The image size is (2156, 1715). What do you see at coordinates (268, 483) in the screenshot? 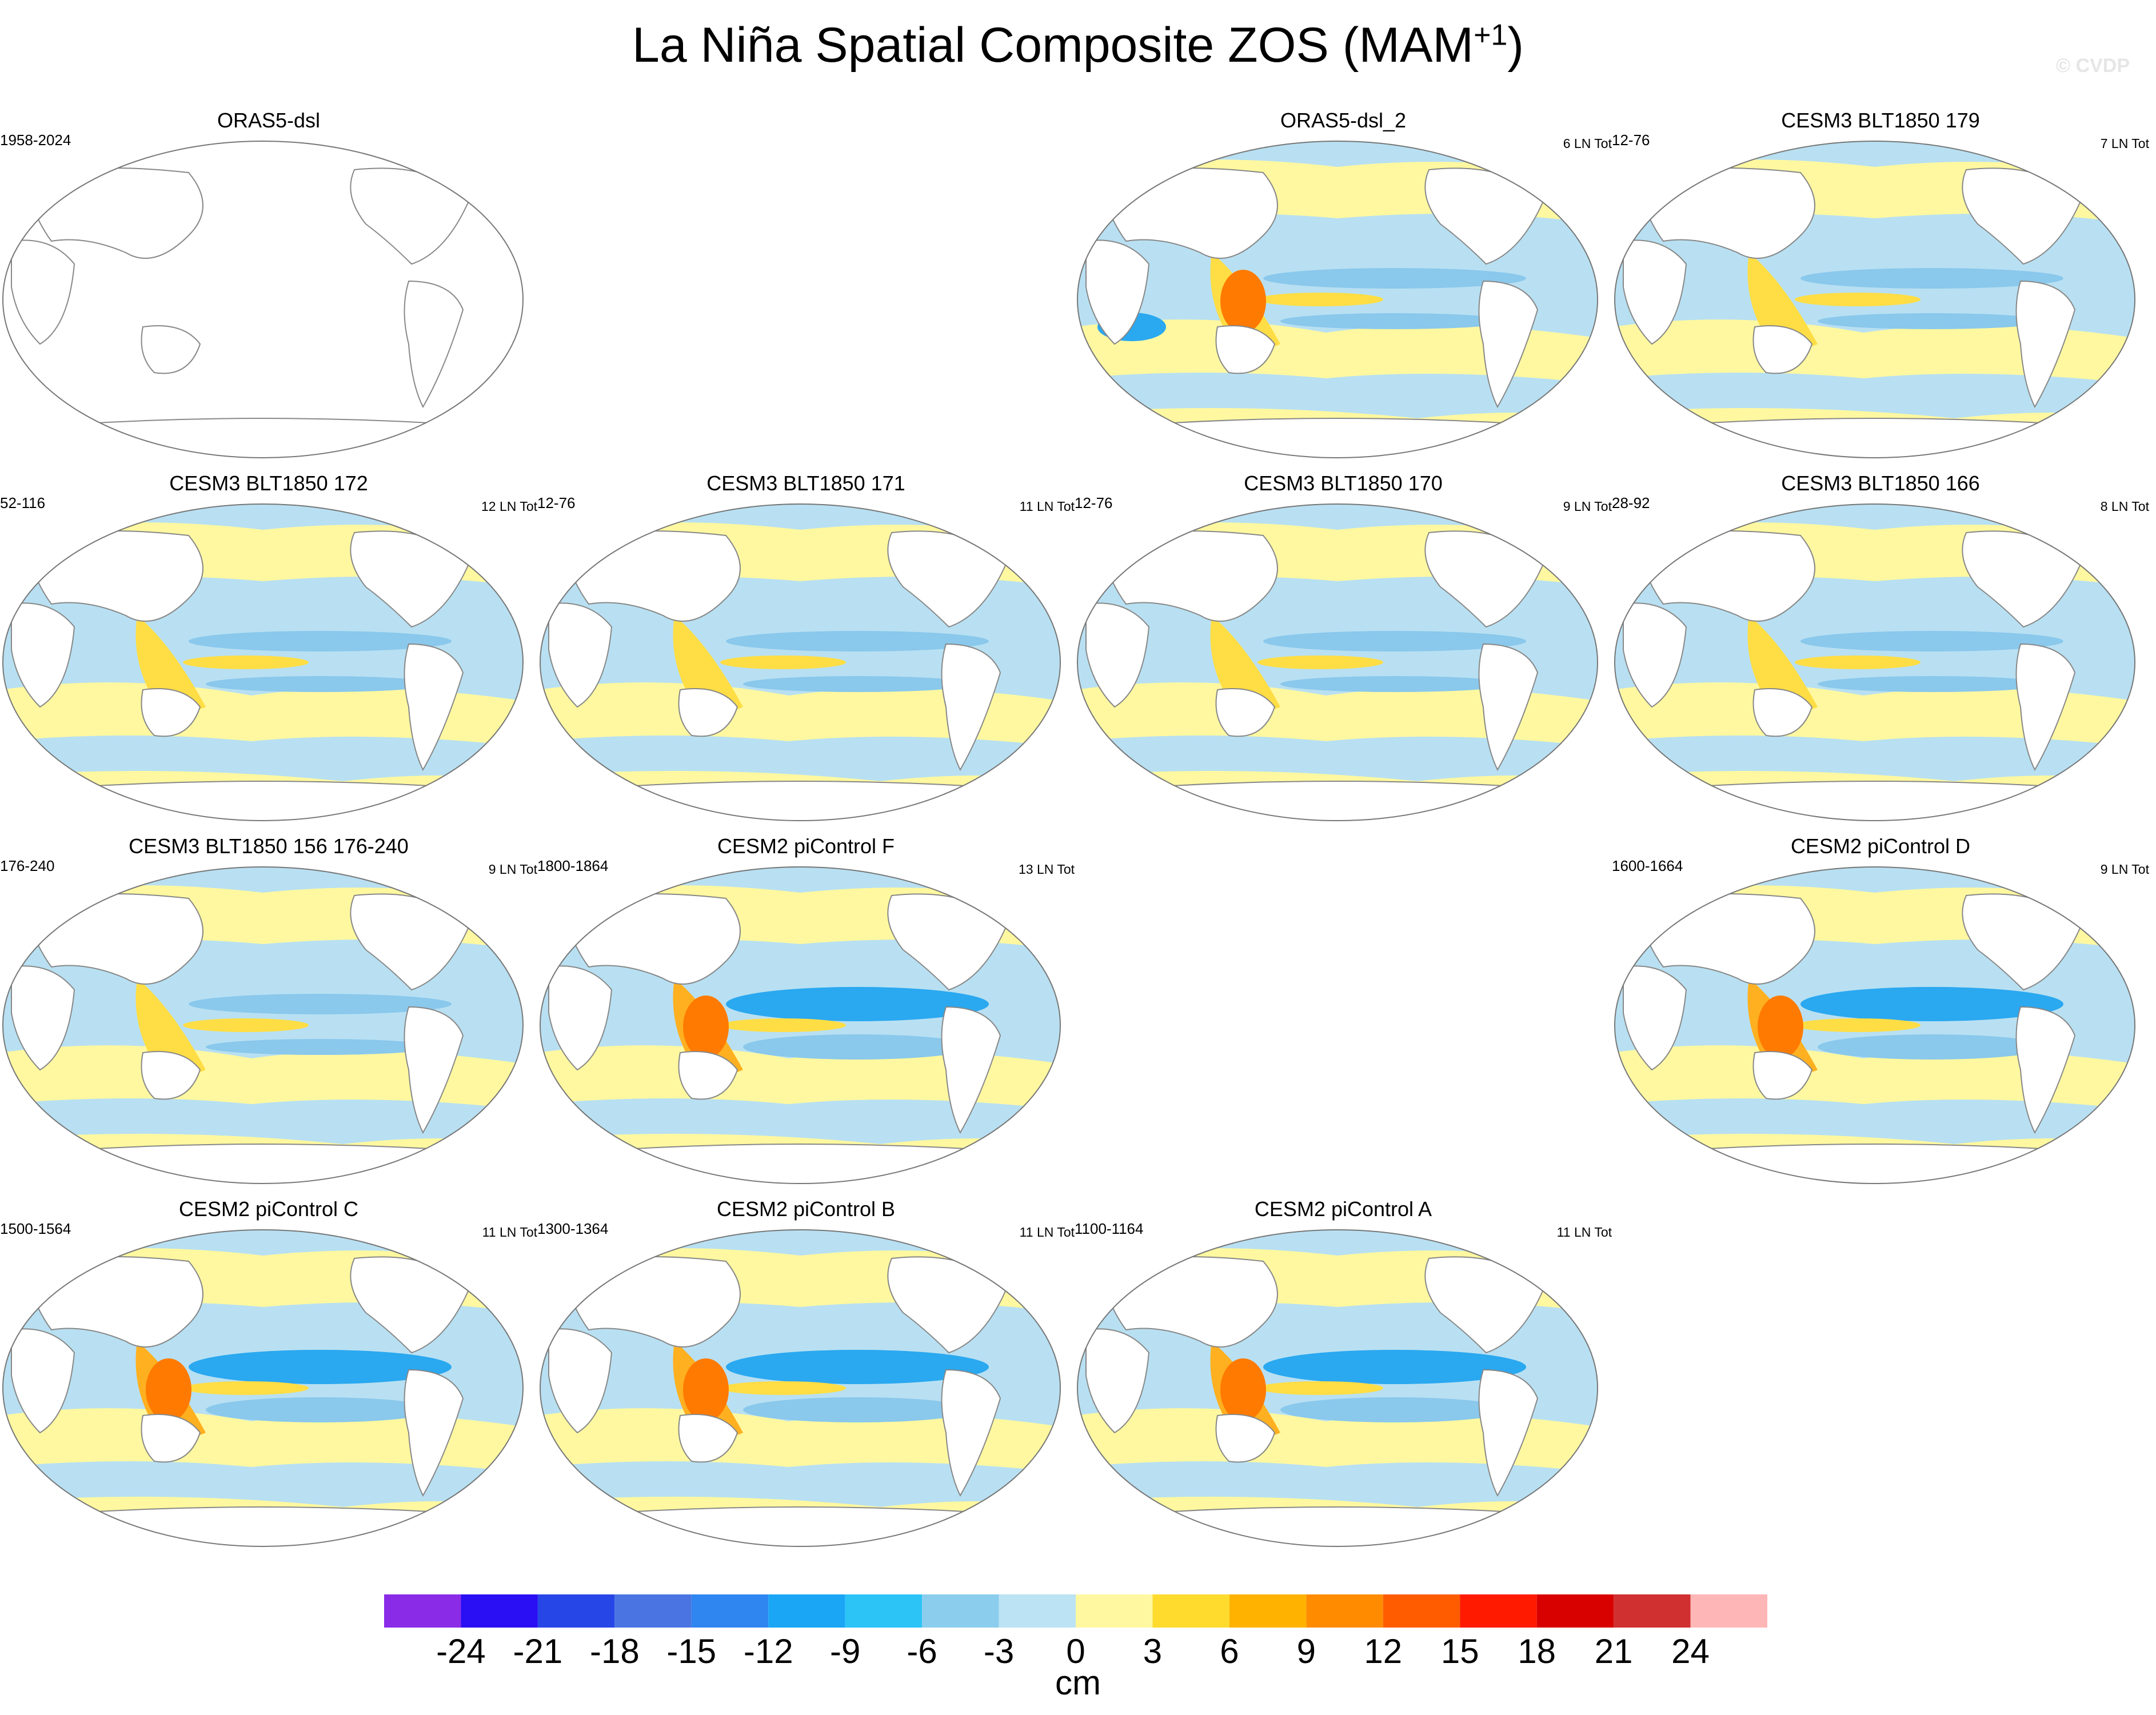
I see `panel-title: CESM3 BLT1850 172` at bounding box center [268, 483].